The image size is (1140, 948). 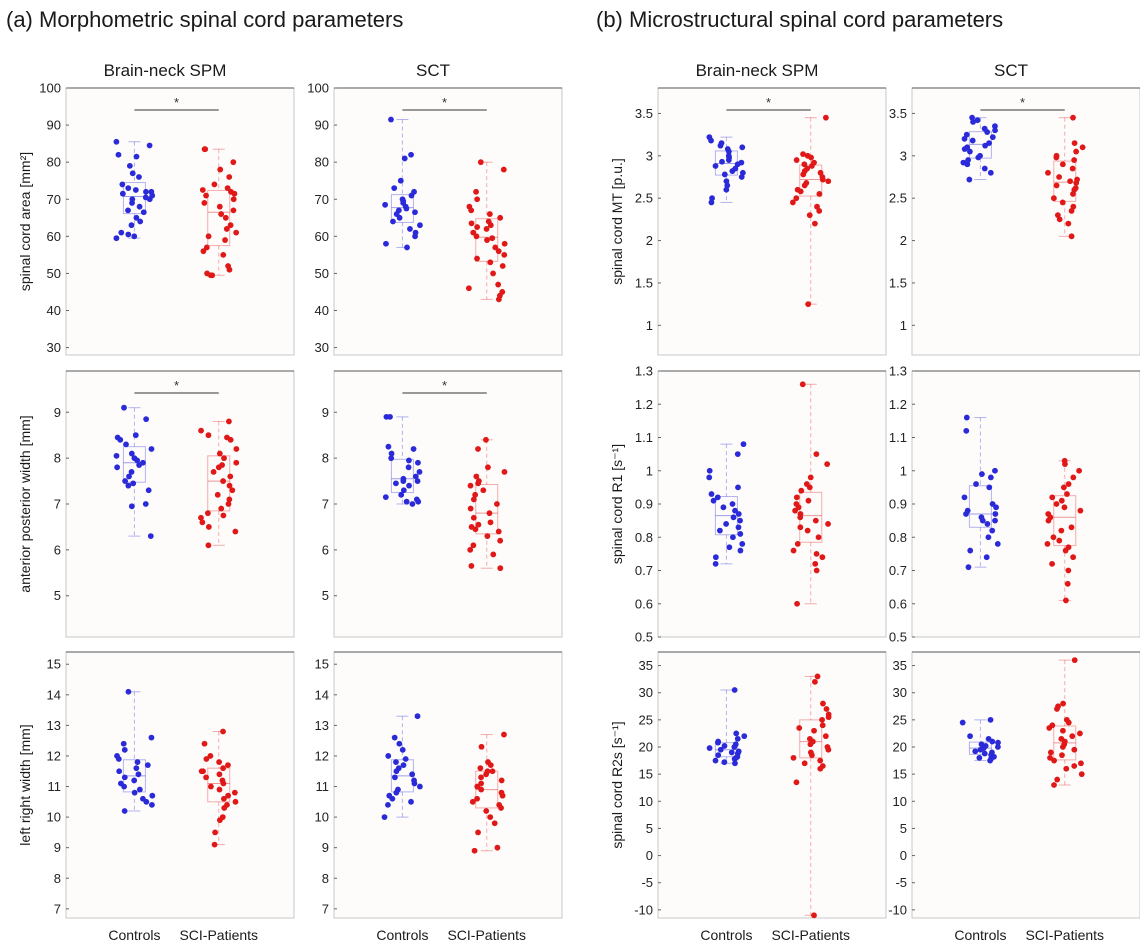 What do you see at coordinates (617, 221) in the screenshot?
I see `y-axis-label: spinal cord MT [p.u.]` at bounding box center [617, 221].